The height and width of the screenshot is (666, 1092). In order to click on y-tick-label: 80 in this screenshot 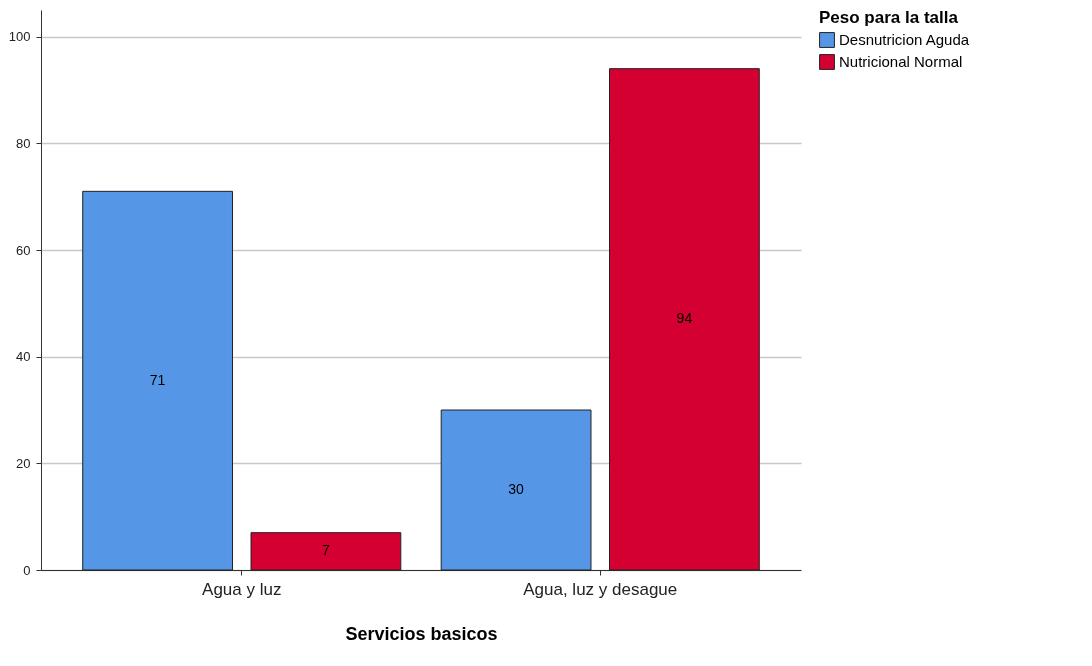, I will do `click(23, 143)`.